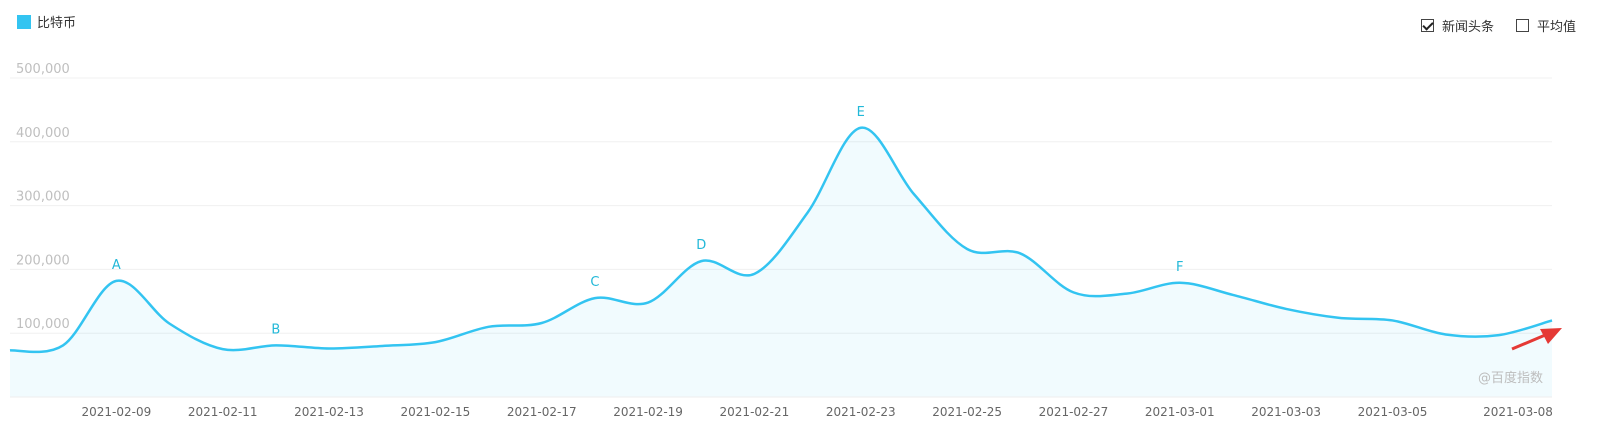 This screenshot has width=1598, height=440. What do you see at coordinates (1074, 412) in the screenshot?
I see `x-tick-label: 2021-02-27` at bounding box center [1074, 412].